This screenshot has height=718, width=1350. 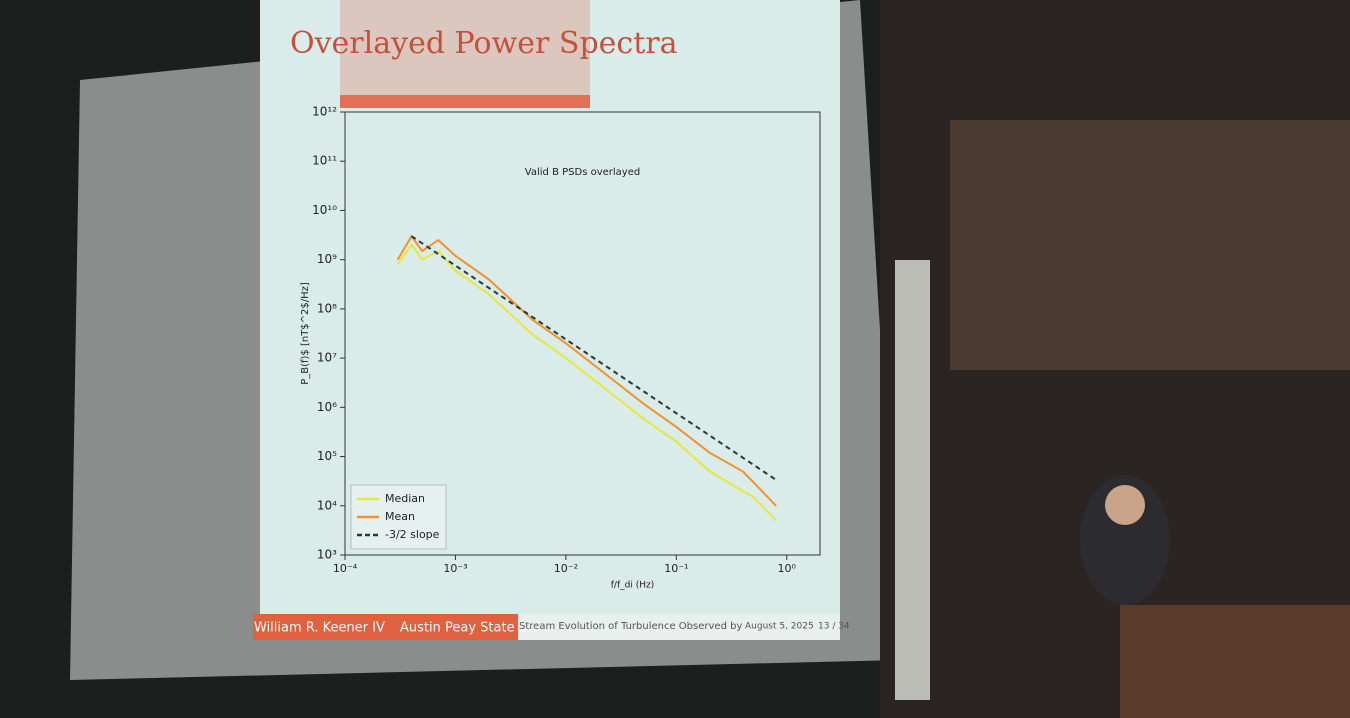 What do you see at coordinates (484, 43) in the screenshot?
I see `slide-title: Overlayed Power Spectra` at bounding box center [484, 43].